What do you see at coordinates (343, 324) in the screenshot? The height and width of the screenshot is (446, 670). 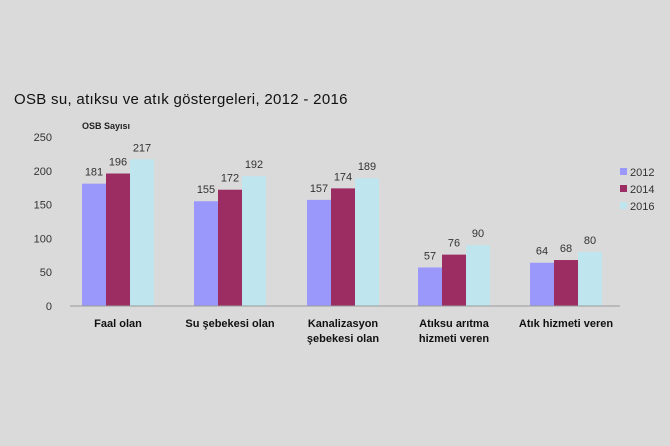 I see `category-label: Kanalizasyon` at bounding box center [343, 324].